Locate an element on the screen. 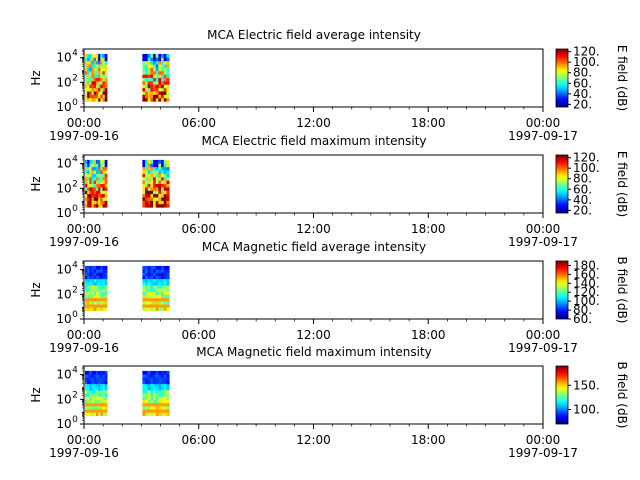 The width and height of the screenshot is (640, 480). y-tick-label-base: 10 is located at coordinates (63, 58).